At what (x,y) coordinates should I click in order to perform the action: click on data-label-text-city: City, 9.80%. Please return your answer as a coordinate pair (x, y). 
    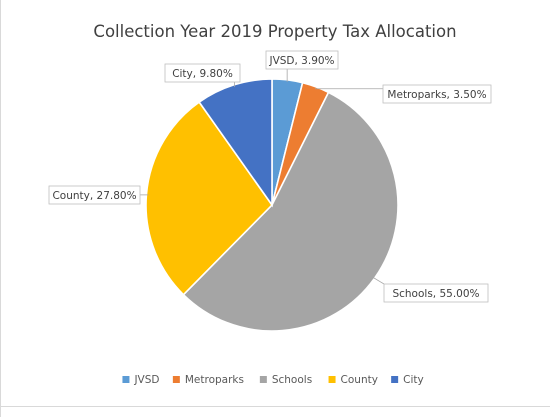
    Looking at the image, I should click on (202, 74).